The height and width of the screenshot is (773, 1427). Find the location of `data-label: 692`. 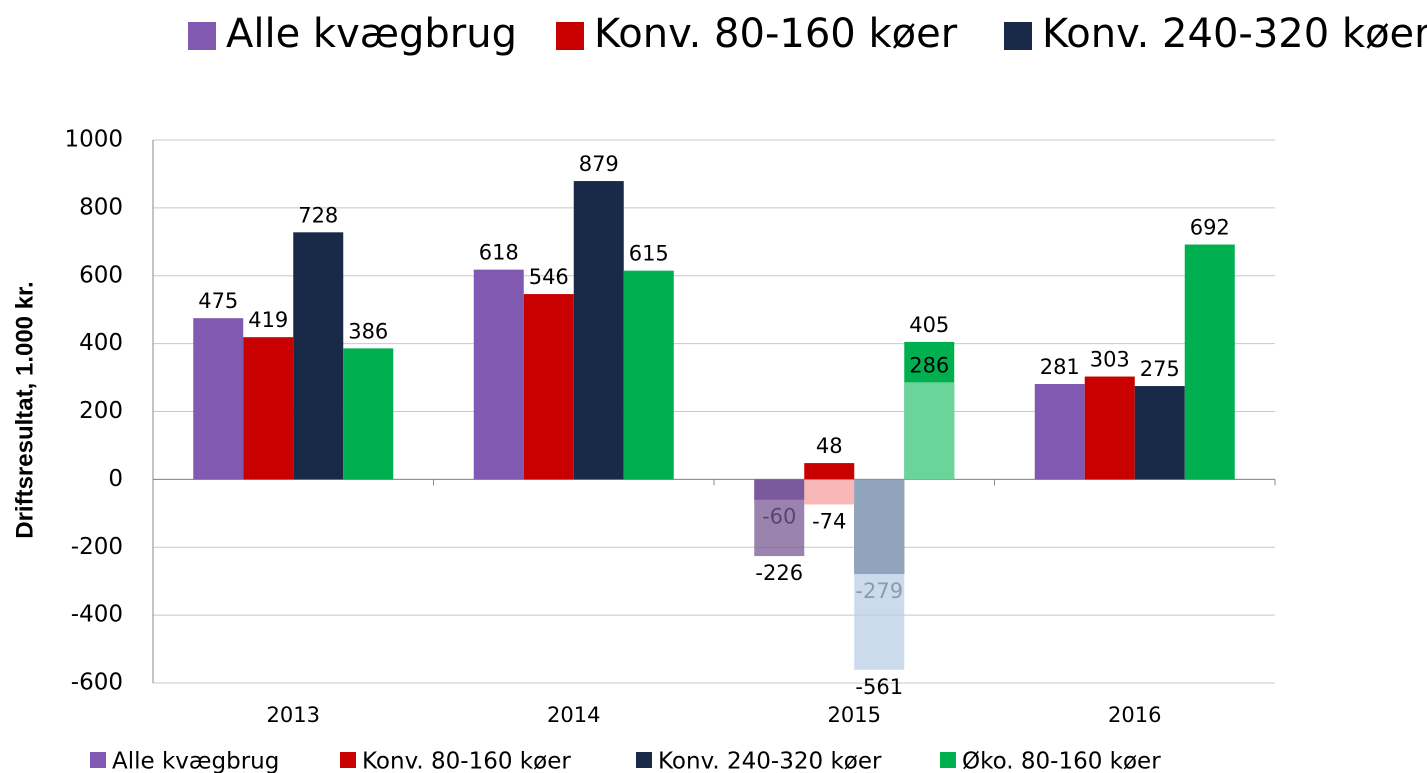

data-label: 692 is located at coordinates (1210, 228).